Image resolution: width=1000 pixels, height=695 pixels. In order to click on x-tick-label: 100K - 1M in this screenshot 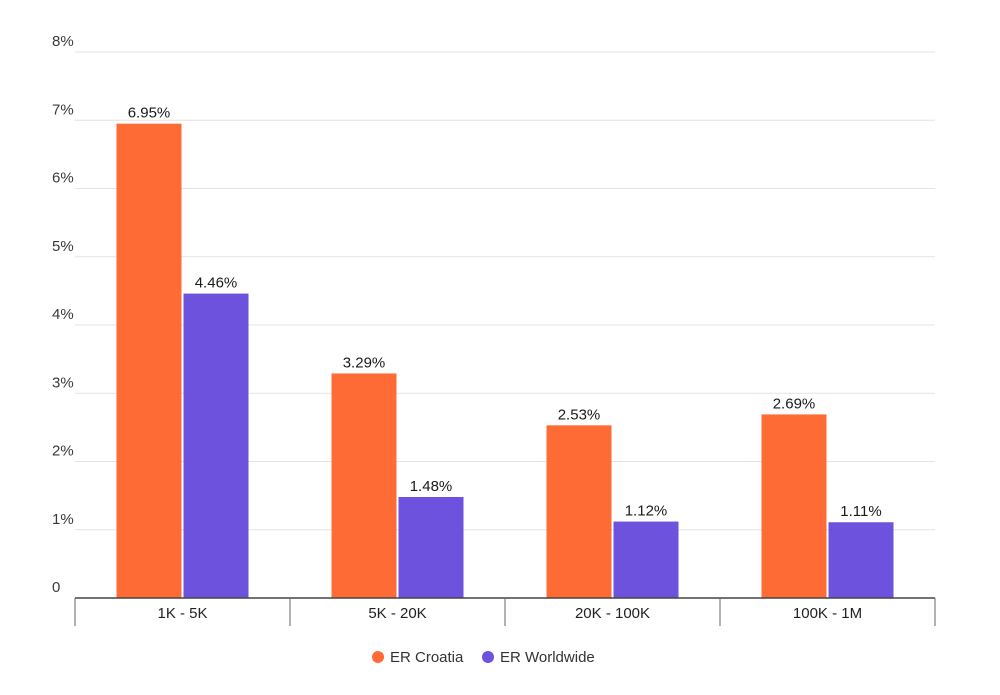, I will do `click(827, 613)`.